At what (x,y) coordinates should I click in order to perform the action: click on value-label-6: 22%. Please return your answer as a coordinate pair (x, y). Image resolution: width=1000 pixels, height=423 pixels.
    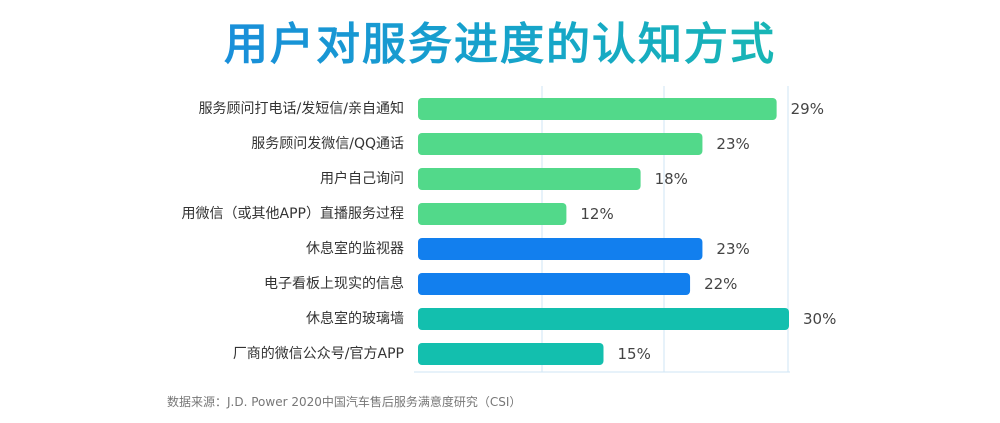
    Looking at the image, I should click on (720, 284).